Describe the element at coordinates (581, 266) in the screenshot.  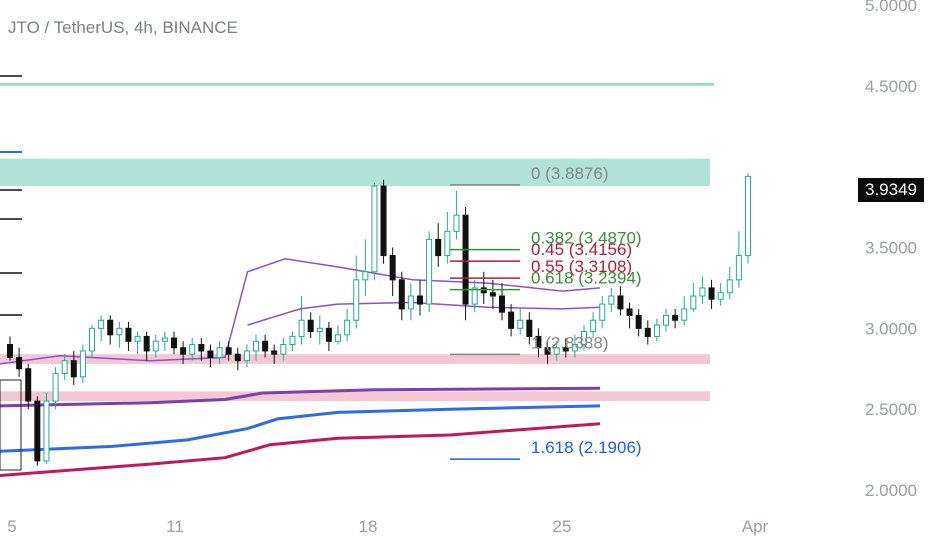
I see `fib-label-3: 0.55 (3.3108)` at that location.